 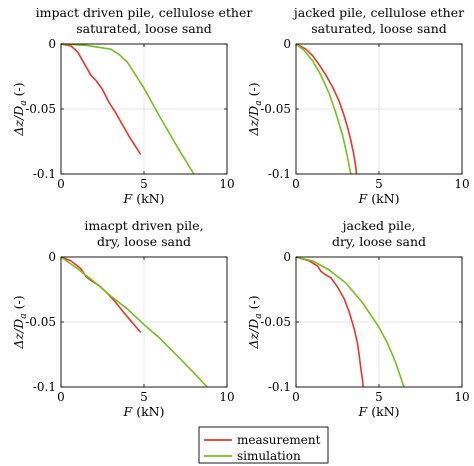 I want to click on panel-title-line: jacked pile, cellulose ether, so click(x=378, y=12).